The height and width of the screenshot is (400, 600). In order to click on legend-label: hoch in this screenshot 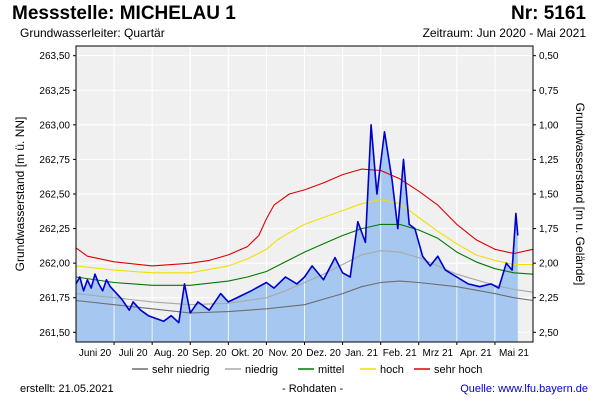, I will do `click(392, 370)`.